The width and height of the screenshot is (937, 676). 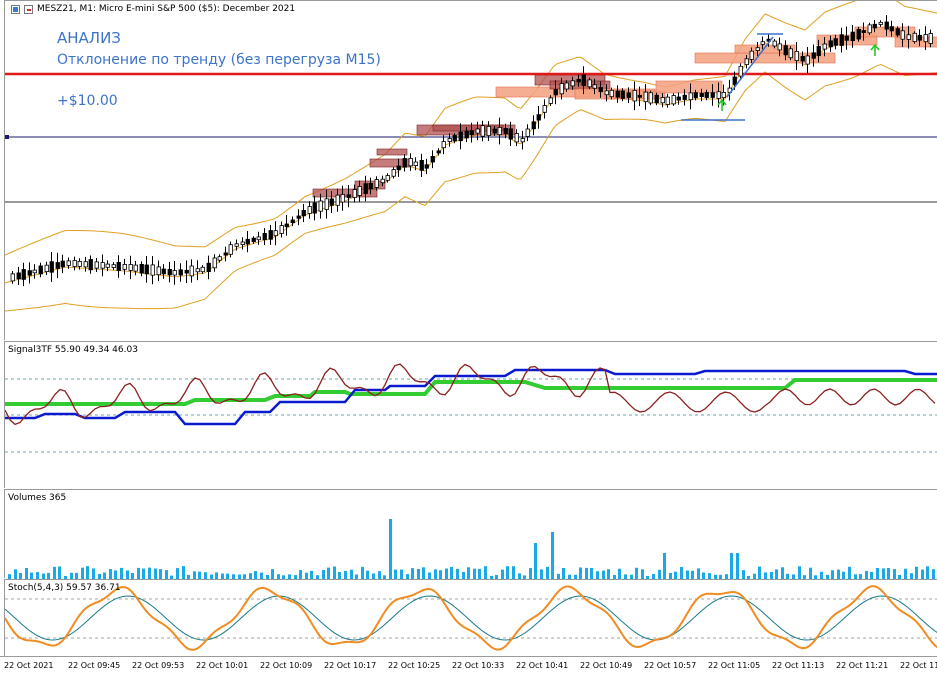 What do you see at coordinates (470, 394) in the screenshot?
I see `signal-red-line` at bounding box center [470, 394].